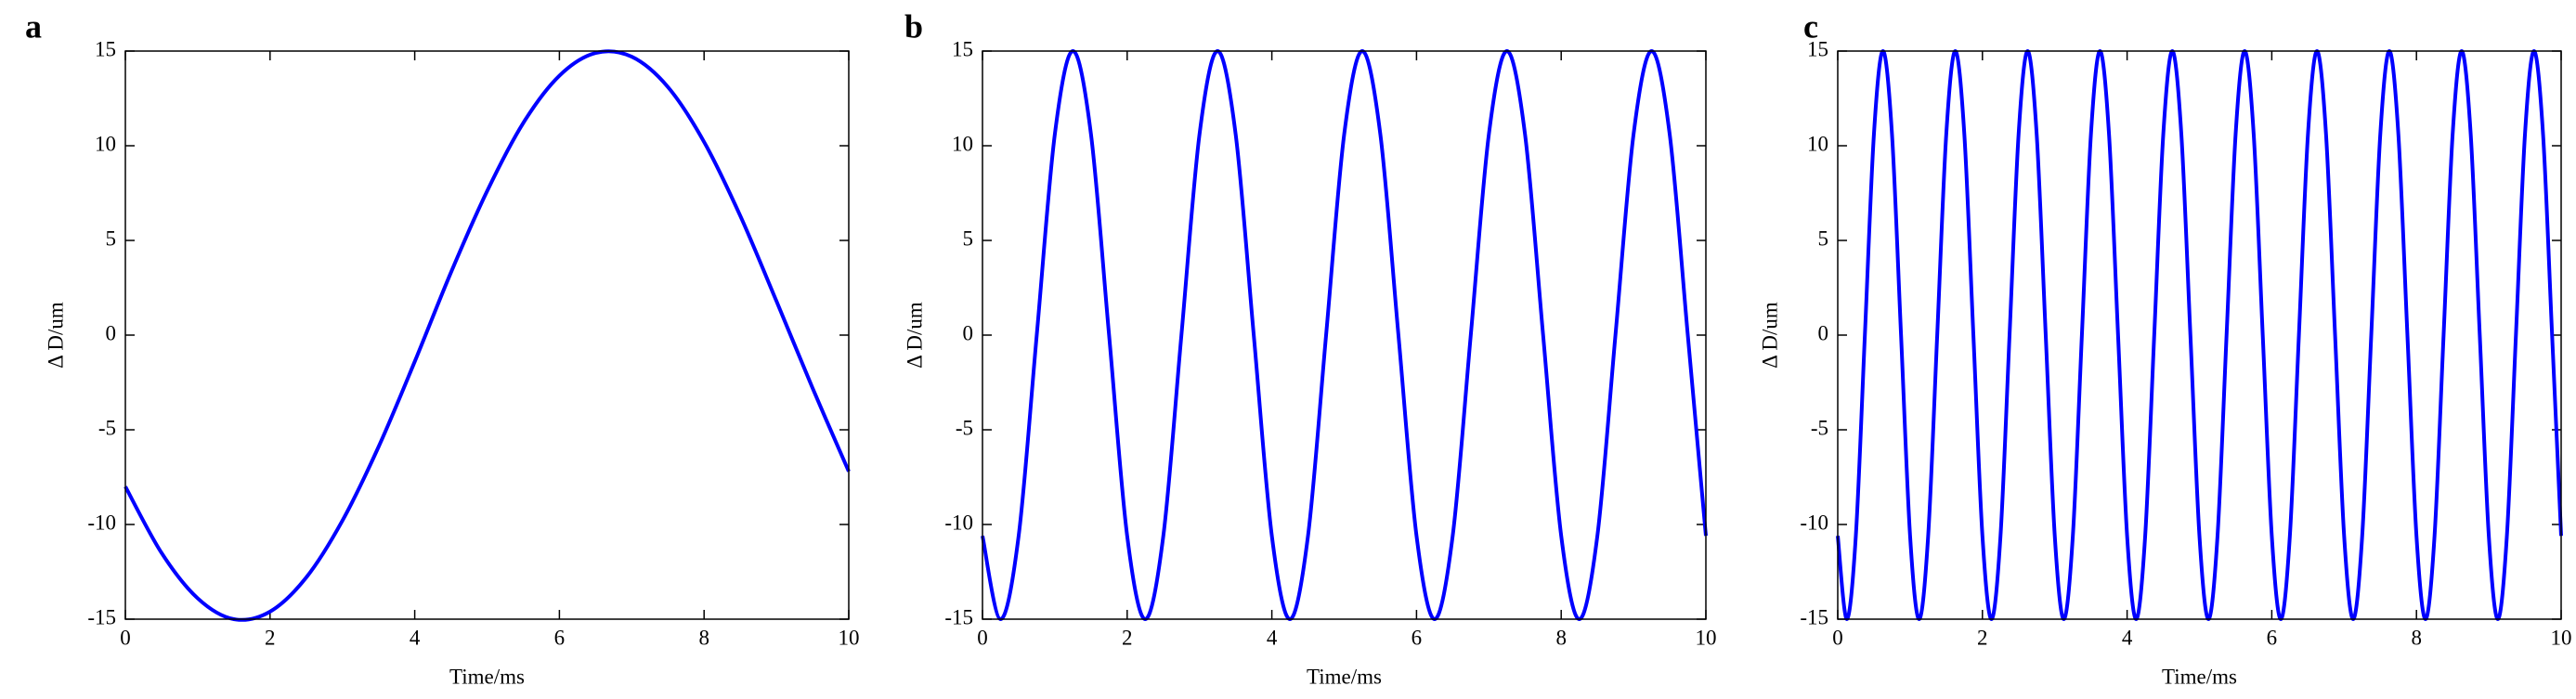  I want to click on panel-label: b, so click(914, 26).